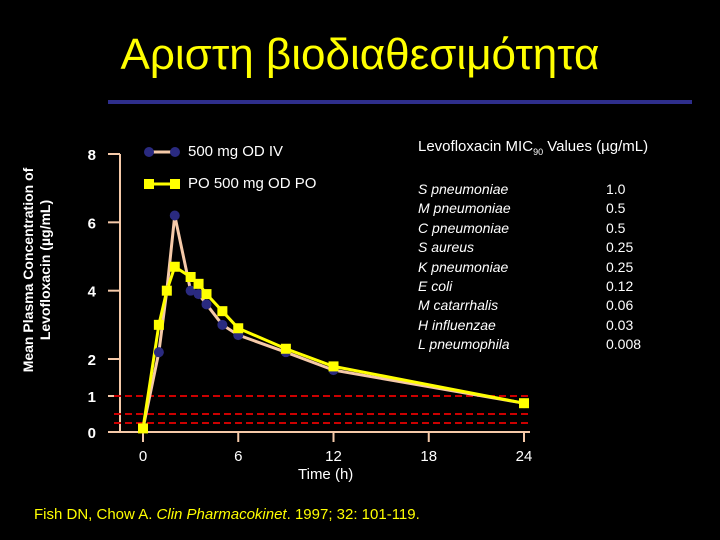  What do you see at coordinates (428, 456) in the screenshot?
I see `x-tick-label: 18` at bounding box center [428, 456].